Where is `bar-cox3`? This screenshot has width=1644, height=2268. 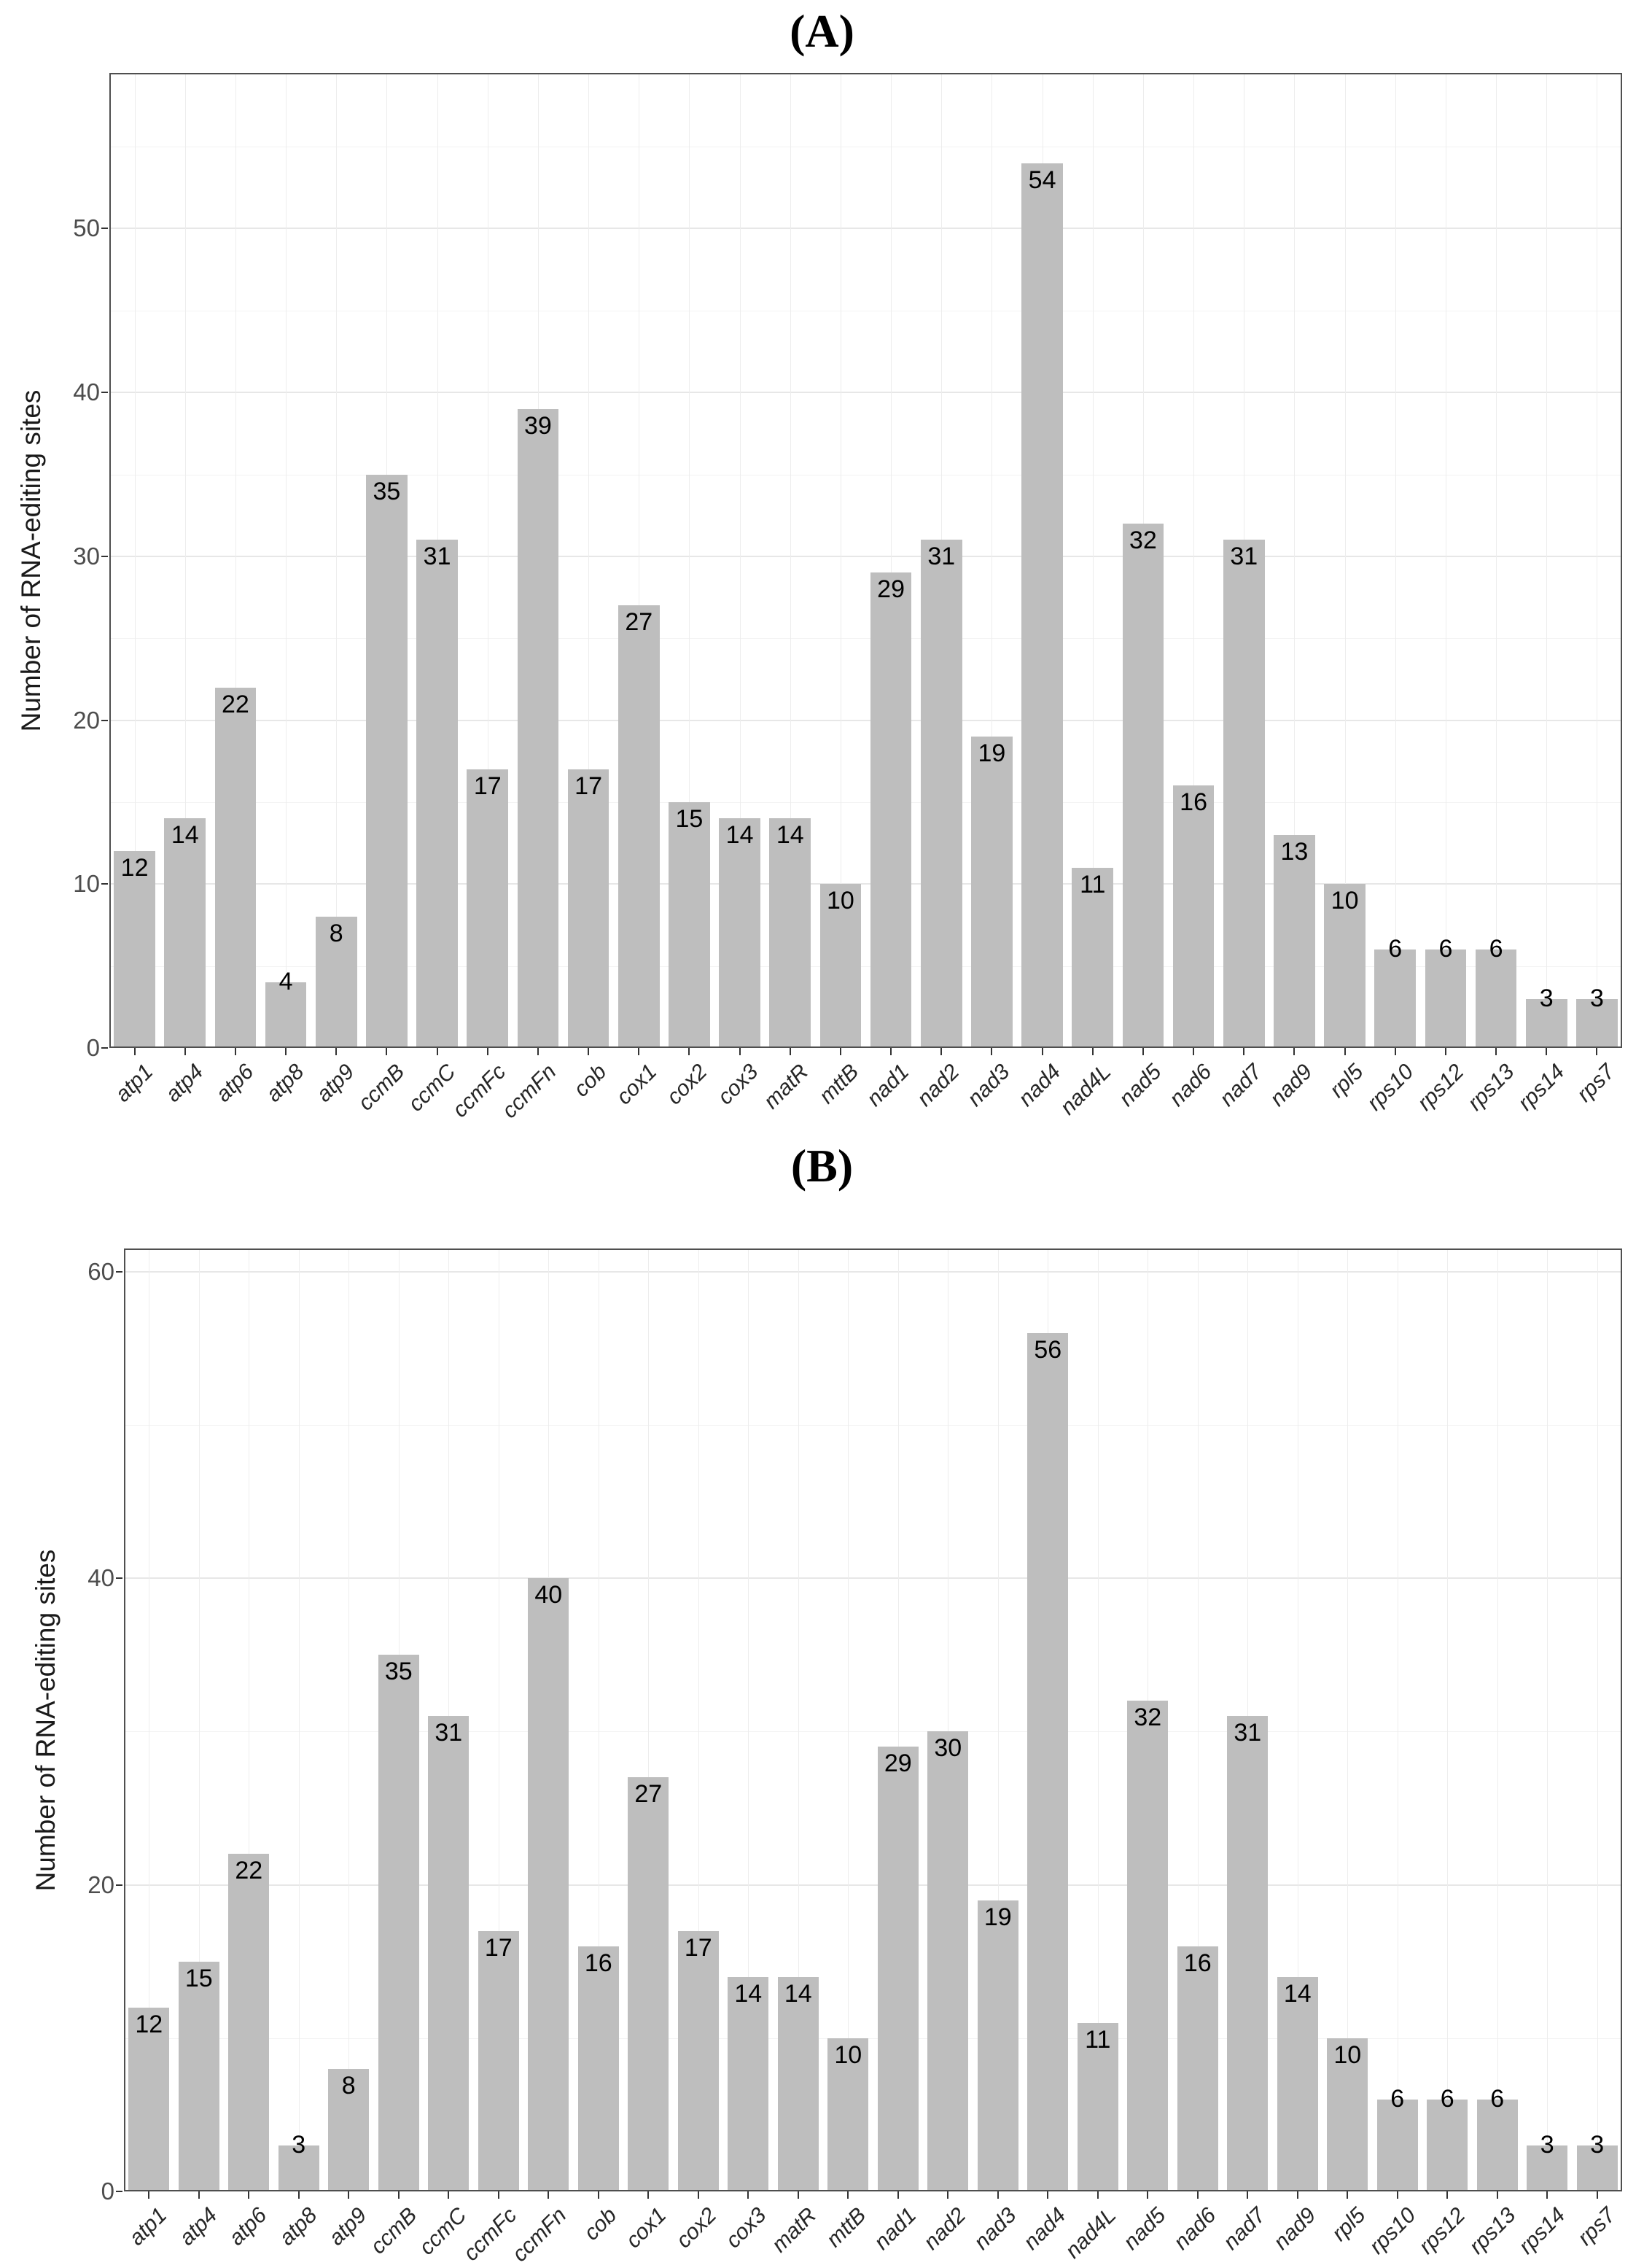 bar-cox3 is located at coordinates (748, 2083).